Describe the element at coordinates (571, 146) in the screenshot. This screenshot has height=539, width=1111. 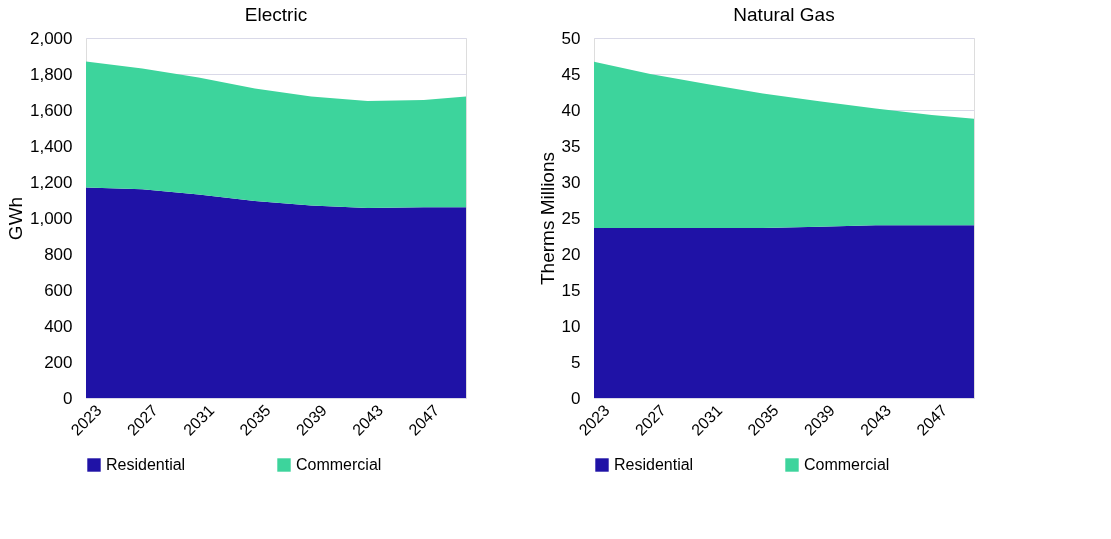
I see `y-tick-label: 35` at that location.